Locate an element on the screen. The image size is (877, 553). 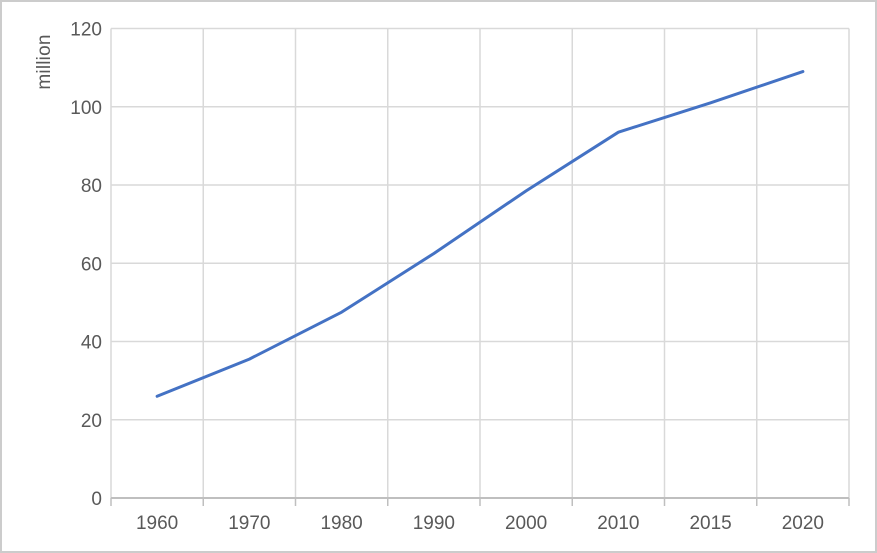
x-tick-label: 2000 is located at coordinates (526, 523).